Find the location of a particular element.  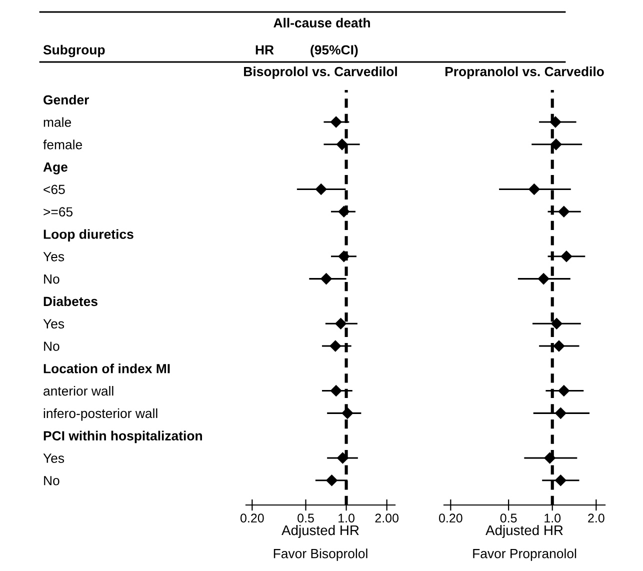

y-tick-label: Location of index MI is located at coordinates (107, 369).